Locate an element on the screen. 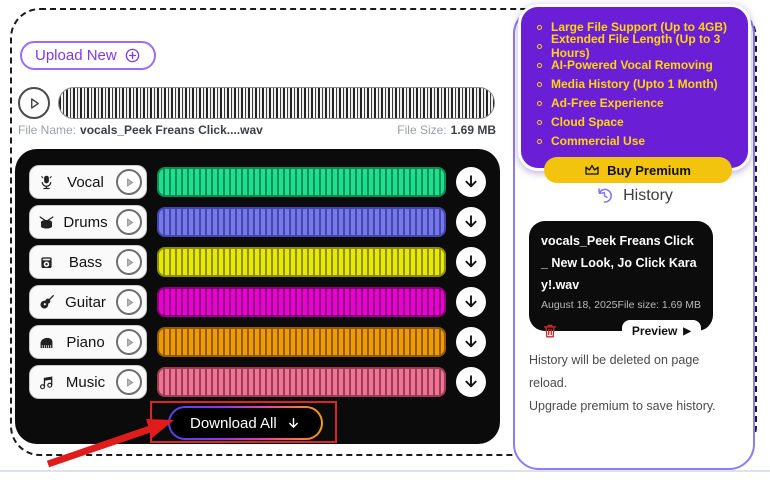  history-header: History is located at coordinates (634, 195).